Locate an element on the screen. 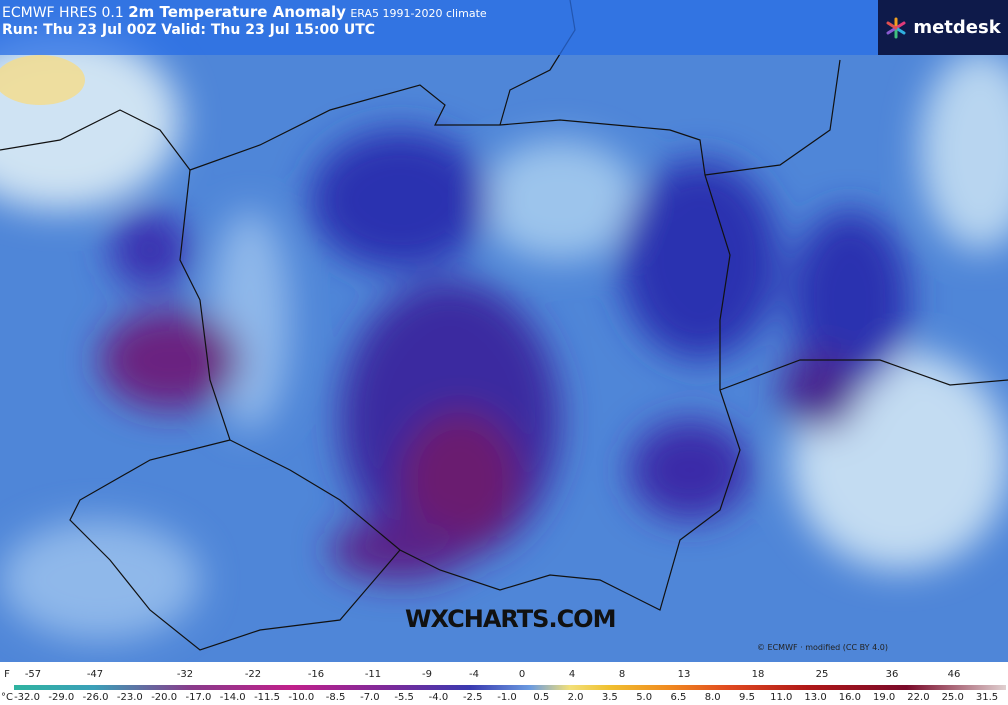 The image size is (1008, 705). f-label: -32 is located at coordinates (185, 674).